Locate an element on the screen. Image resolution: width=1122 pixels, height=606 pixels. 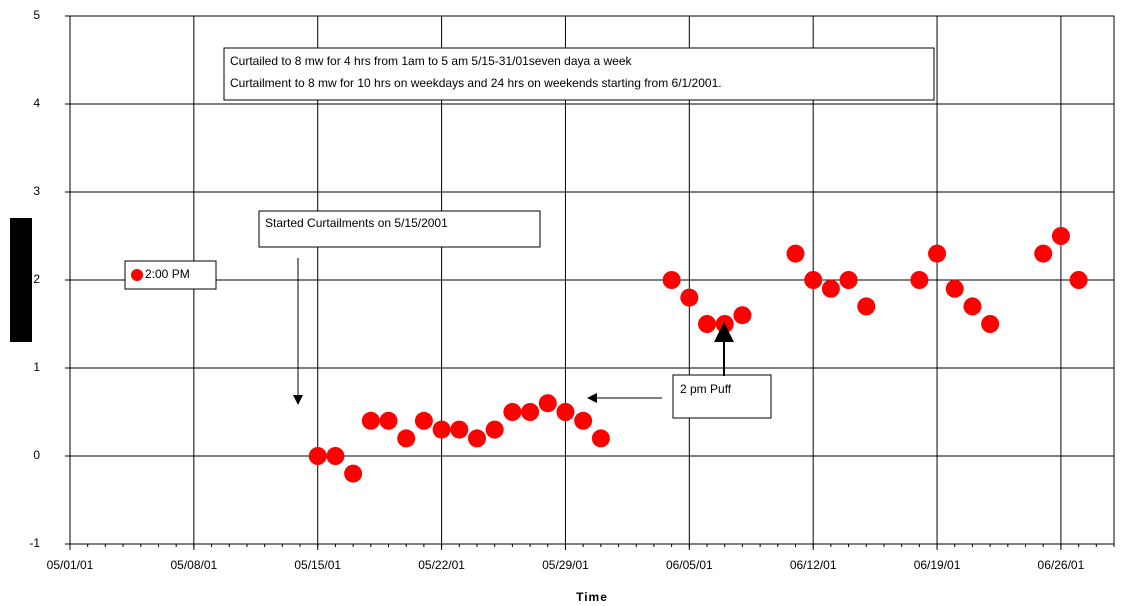
y-tick-label: 2 is located at coordinates (36, 279).